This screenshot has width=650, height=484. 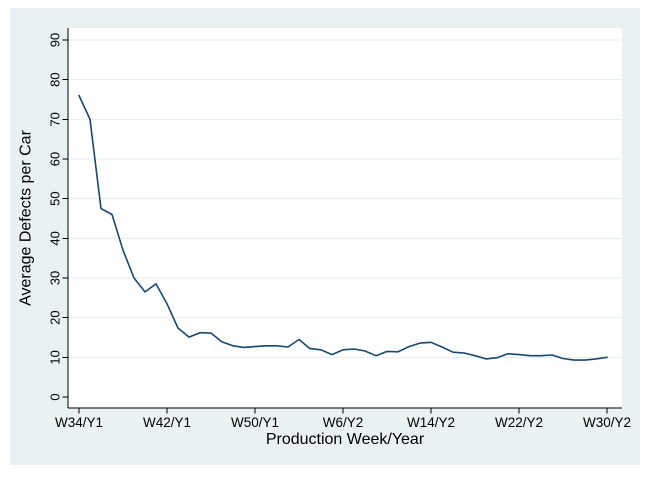 I want to click on x-tick-label-W50/Y1: W50/Y1, so click(x=255, y=422).